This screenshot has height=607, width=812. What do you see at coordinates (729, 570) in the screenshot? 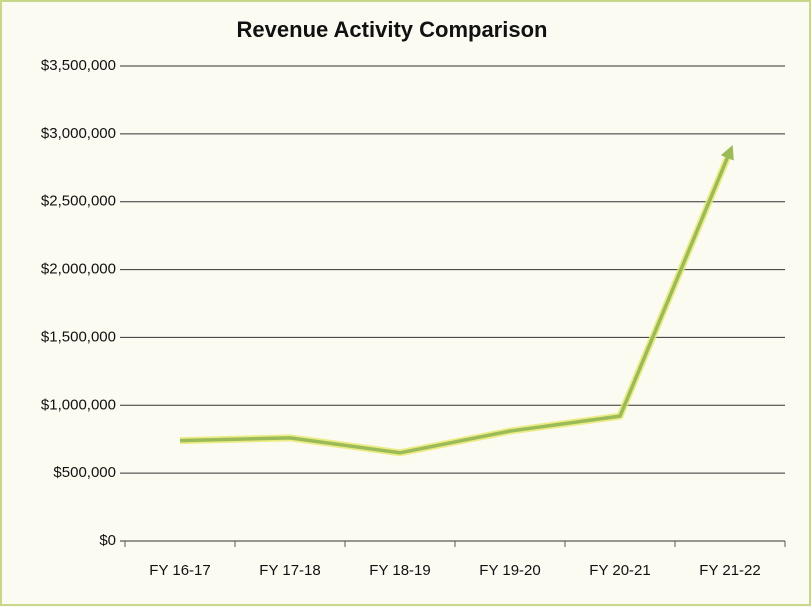
I see `x-tick-label: FY 21-22` at bounding box center [729, 570].